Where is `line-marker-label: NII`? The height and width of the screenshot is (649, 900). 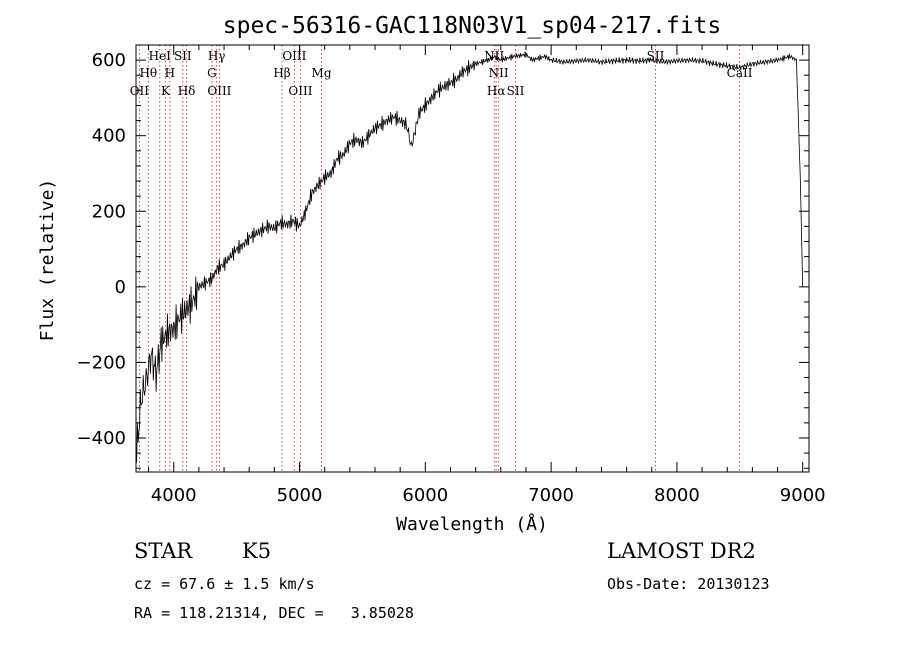
line-marker-label: NII is located at coordinates (499, 73).